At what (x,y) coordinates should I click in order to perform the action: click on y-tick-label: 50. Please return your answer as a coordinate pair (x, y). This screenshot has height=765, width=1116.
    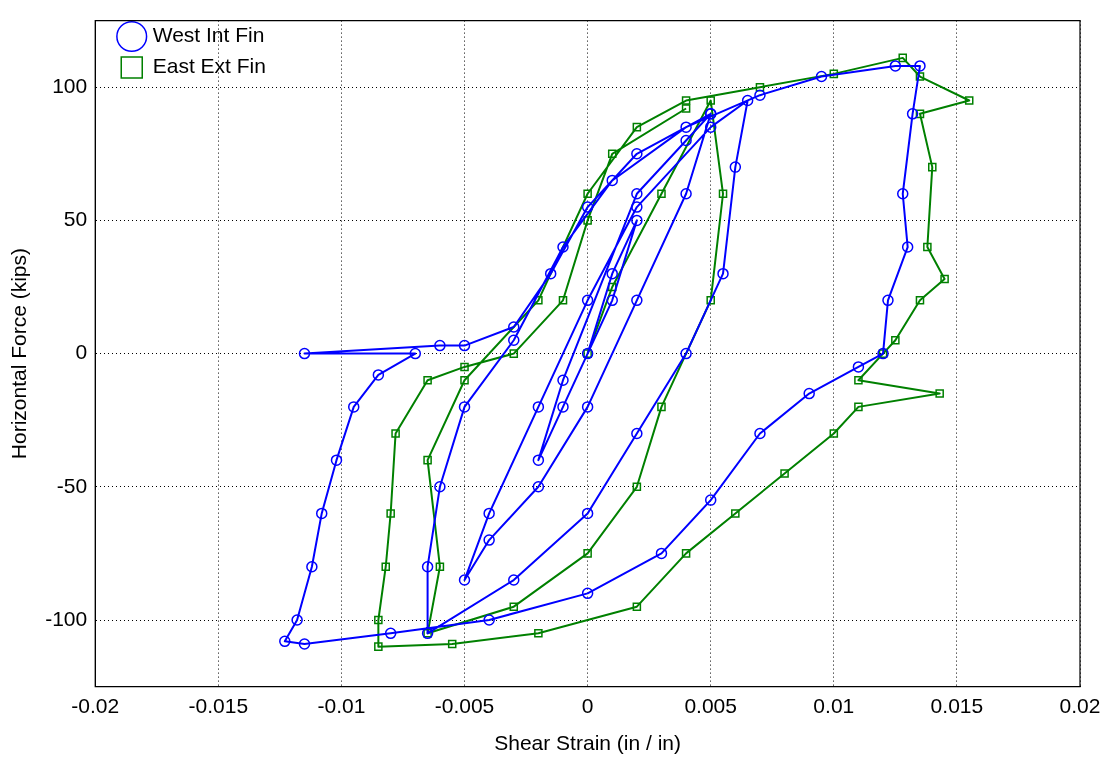
    Looking at the image, I should click on (75, 219).